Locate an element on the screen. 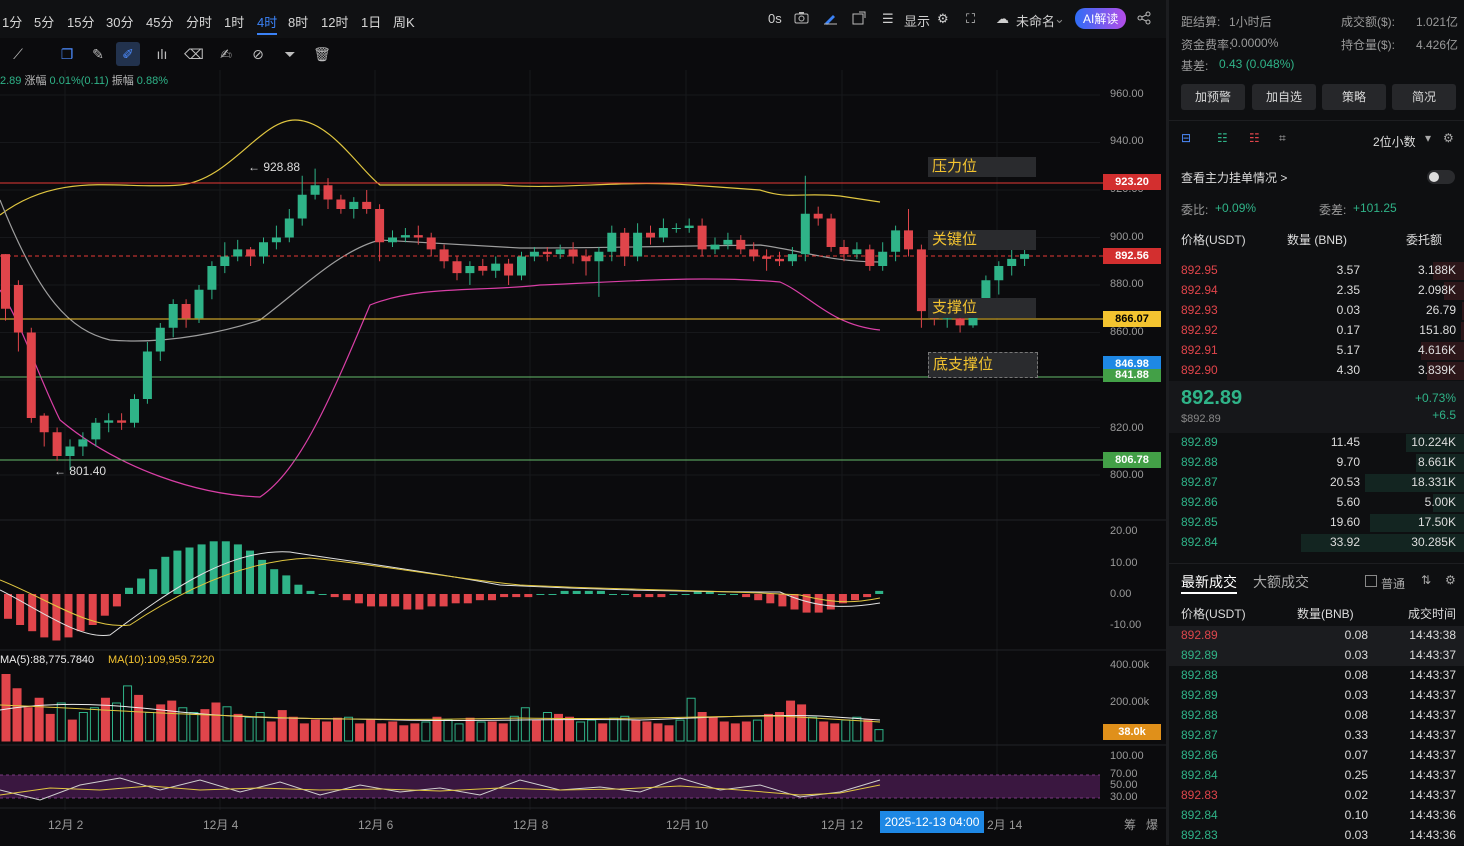  main-orders-link: 查看主力挂单情况 > is located at coordinates (1234, 178).